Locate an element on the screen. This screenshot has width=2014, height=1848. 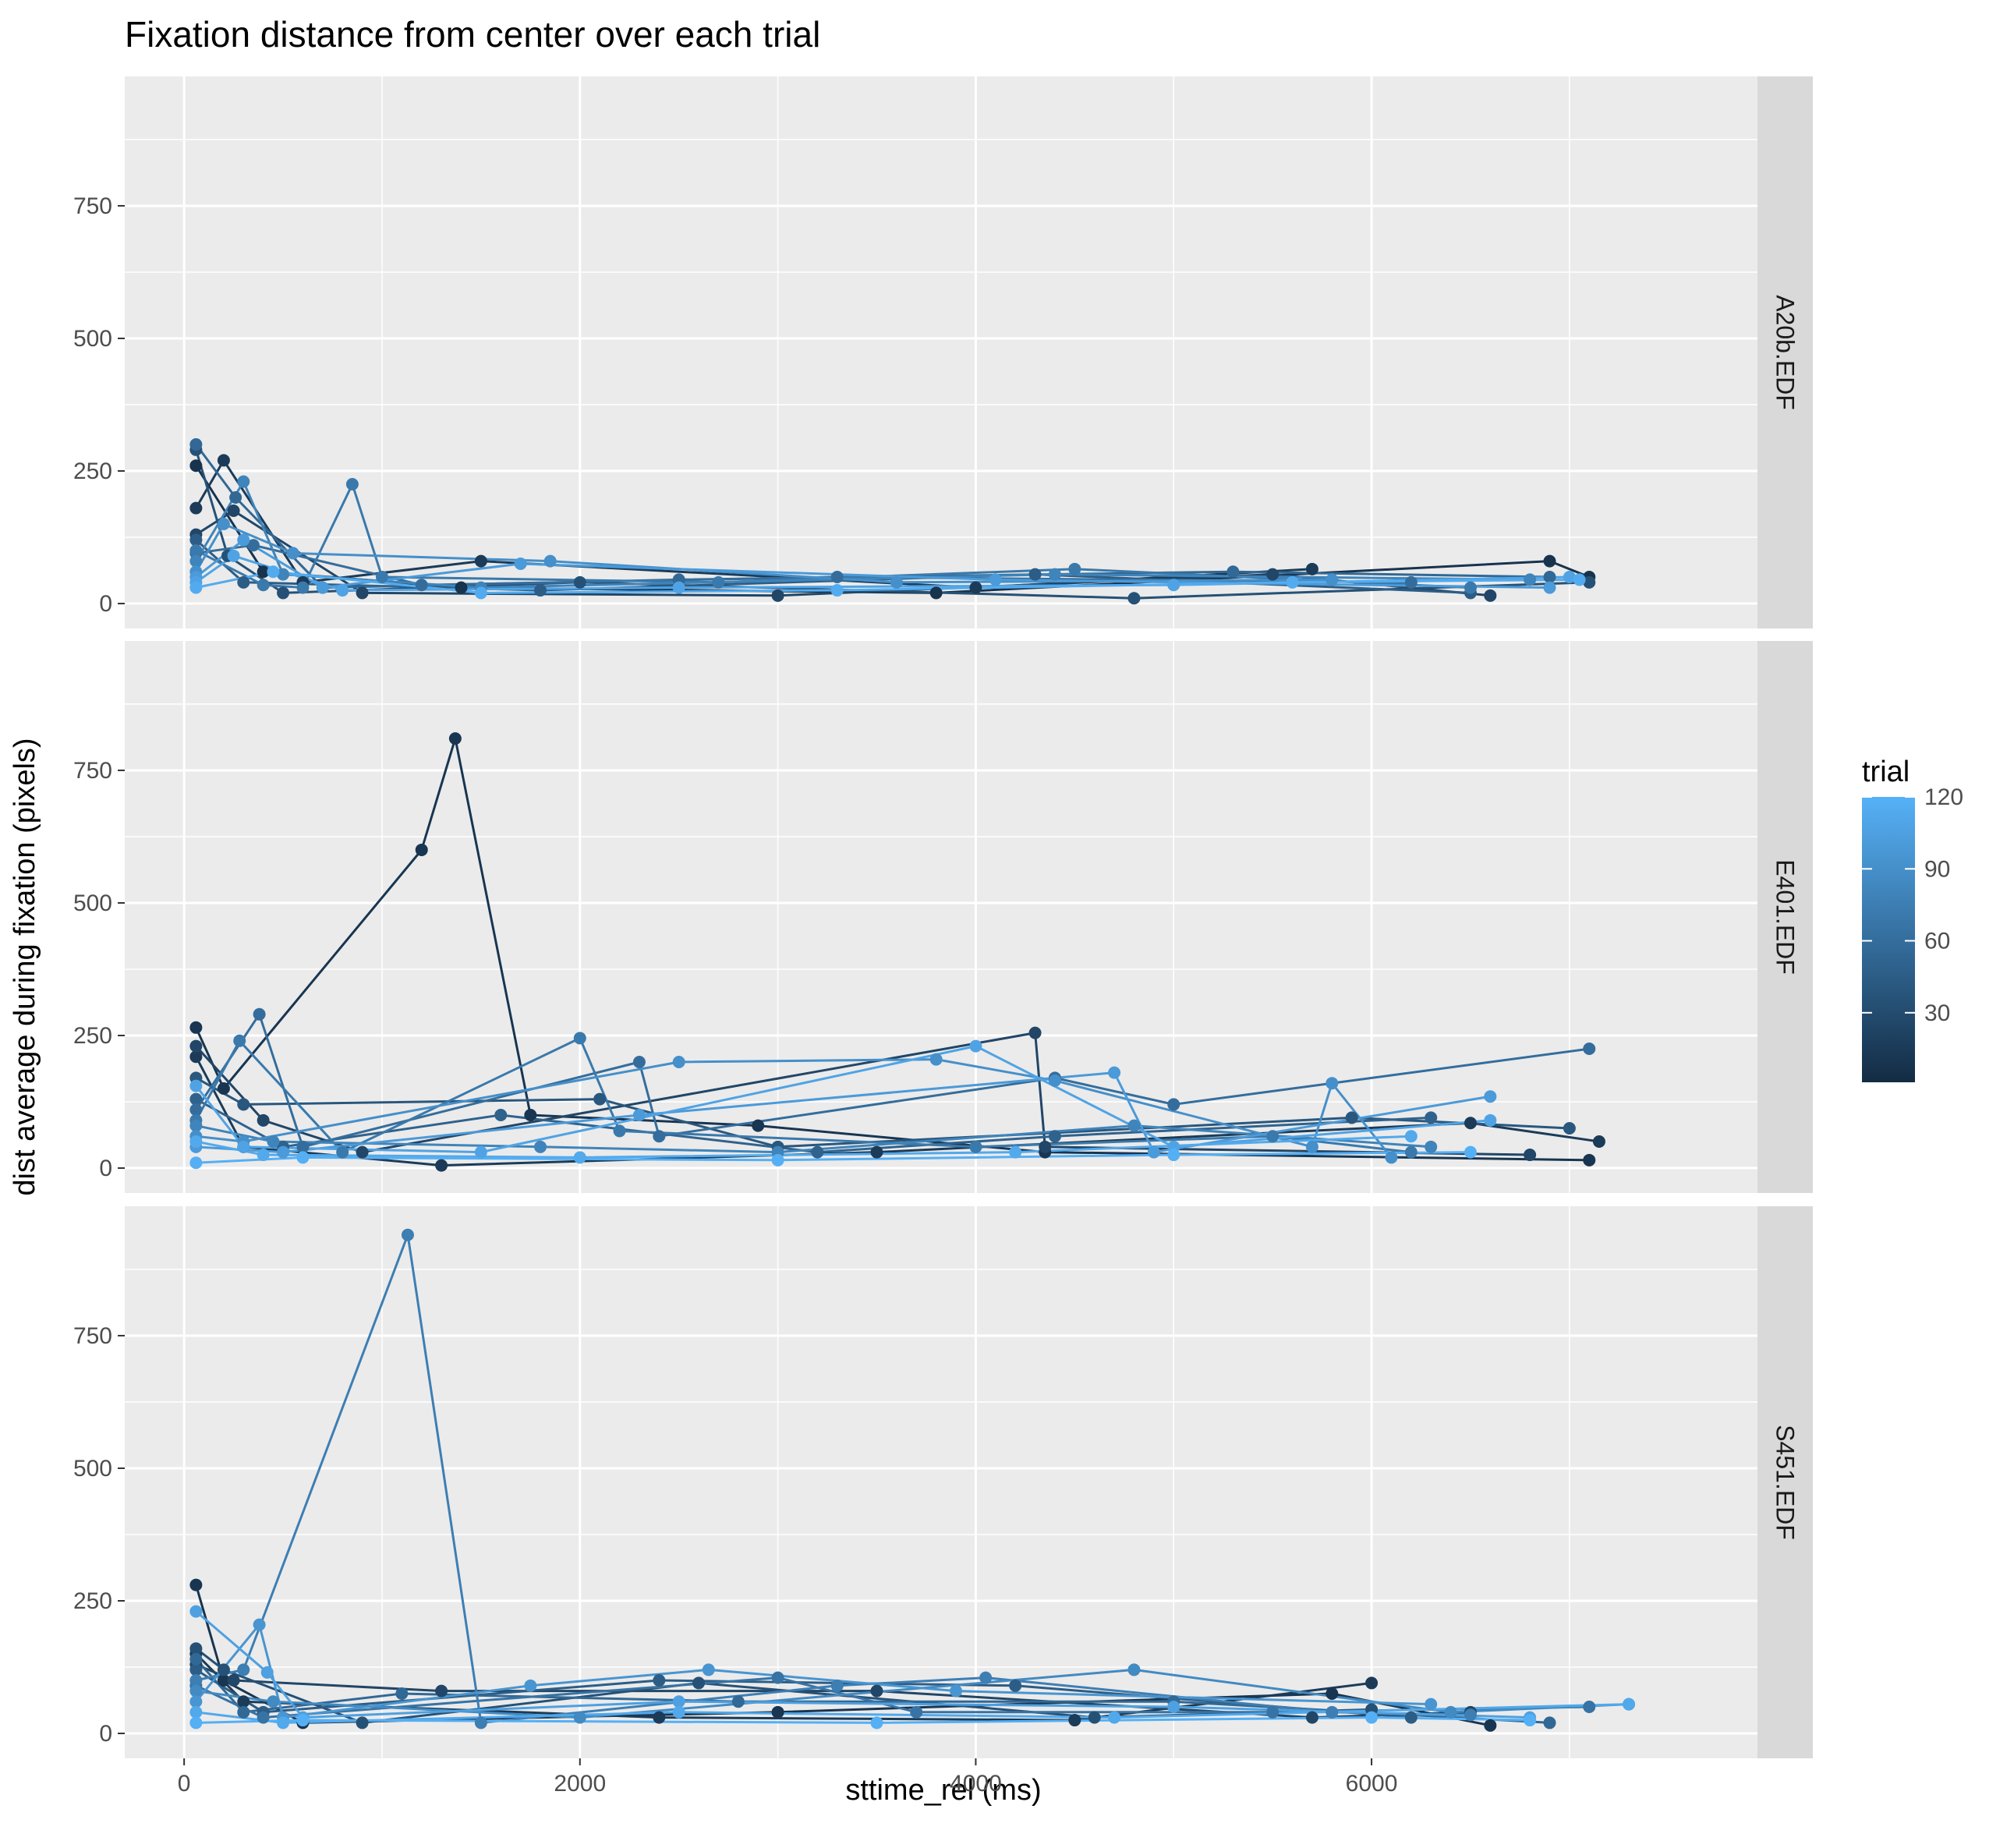
legend: trial 30 60 90 120 is located at coordinates (1912, 919).